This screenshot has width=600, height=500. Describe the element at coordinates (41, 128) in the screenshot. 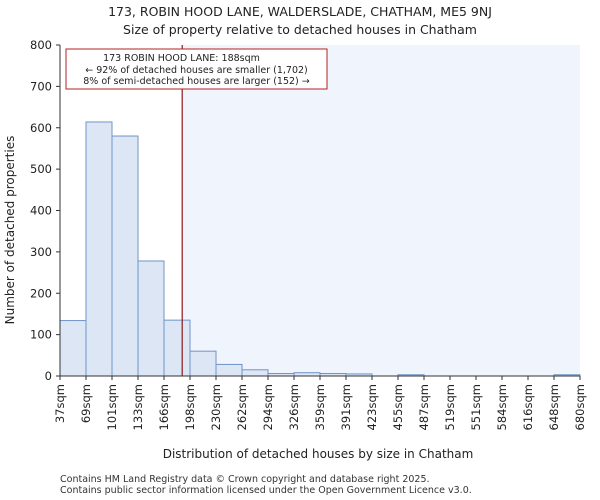

I see `y-tick-label: 600` at that location.